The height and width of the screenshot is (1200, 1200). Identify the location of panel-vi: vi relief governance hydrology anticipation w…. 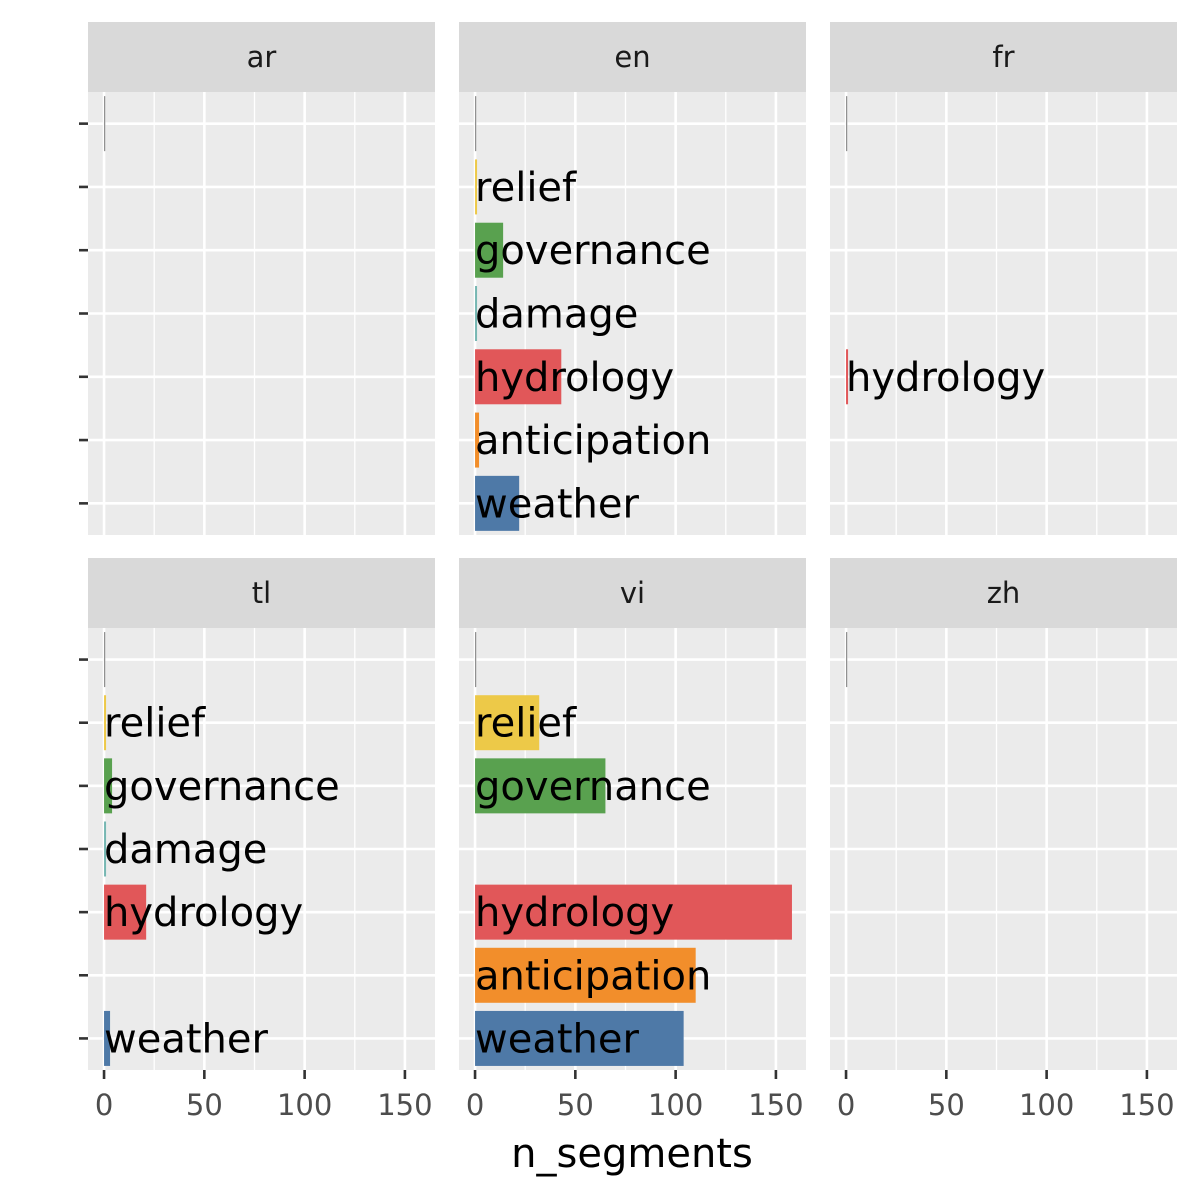
(632, 840).